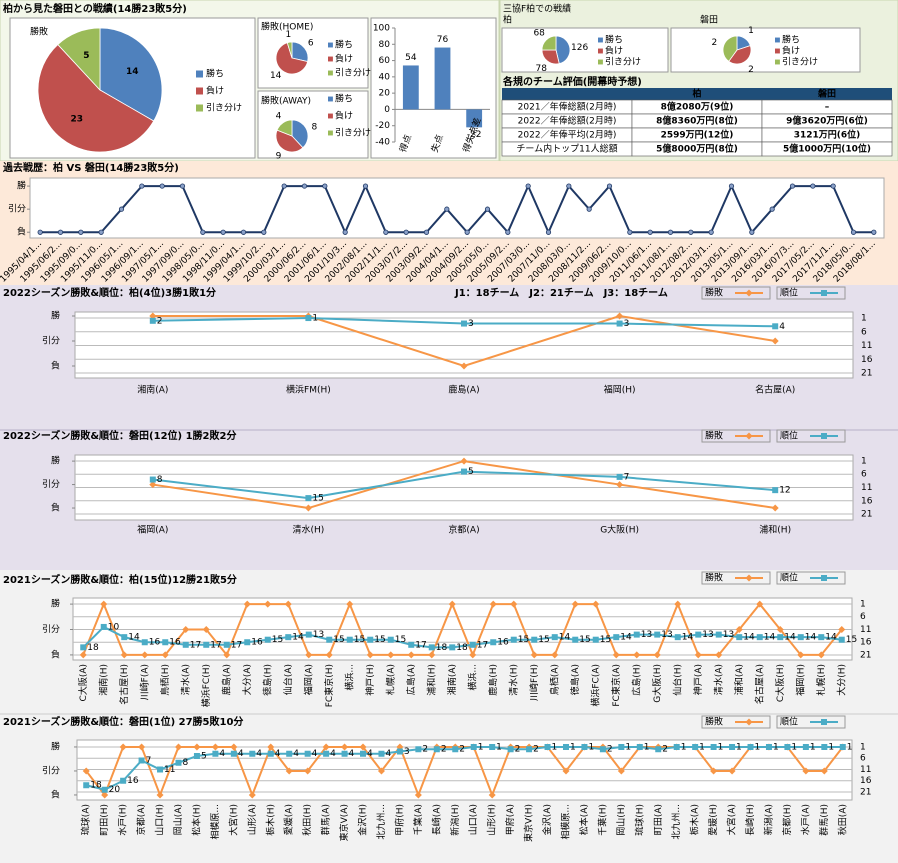  I want to click on data-label: 12, so click(784, 491).